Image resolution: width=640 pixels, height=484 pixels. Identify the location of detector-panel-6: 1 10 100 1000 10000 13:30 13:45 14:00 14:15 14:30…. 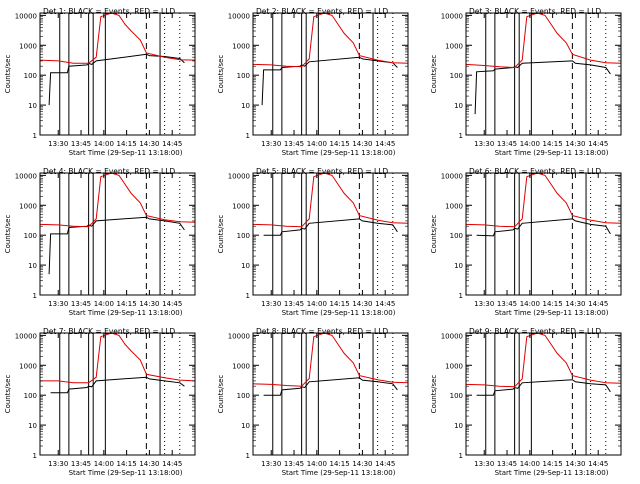
(526, 242).